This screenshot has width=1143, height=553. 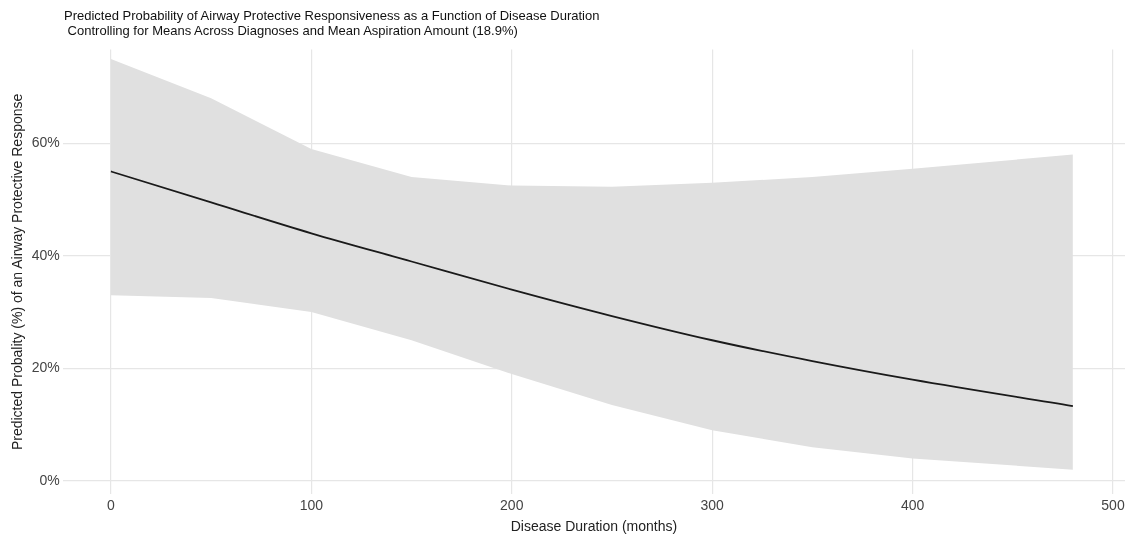 I want to click on y-tick-label: 40%, so click(x=45, y=254).